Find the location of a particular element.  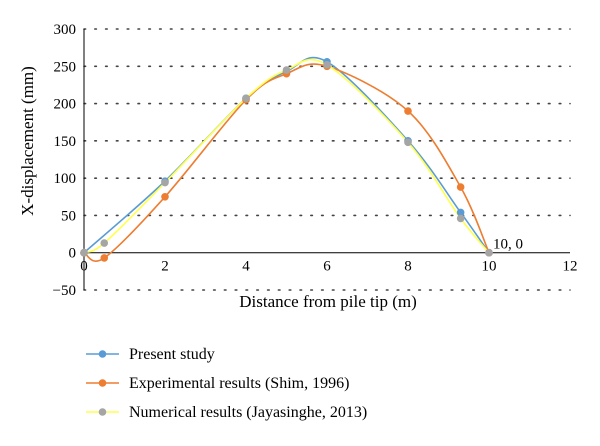

legend-entry-label: Experimental results (Shim, 1996) is located at coordinates (239, 383).